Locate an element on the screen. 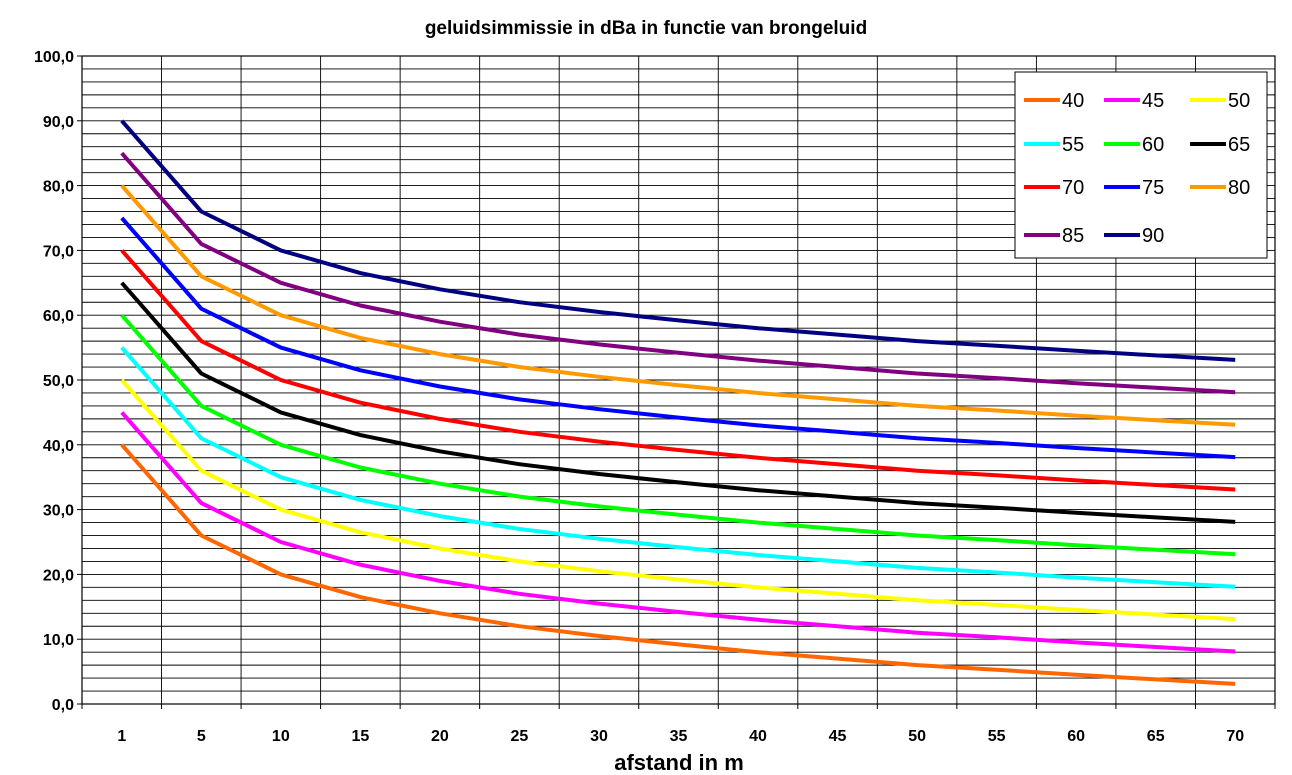 Image resolution: width=1292 pixels, height=775 pixels. legend-label-85: 85 is located at coordinates (1073, 236).